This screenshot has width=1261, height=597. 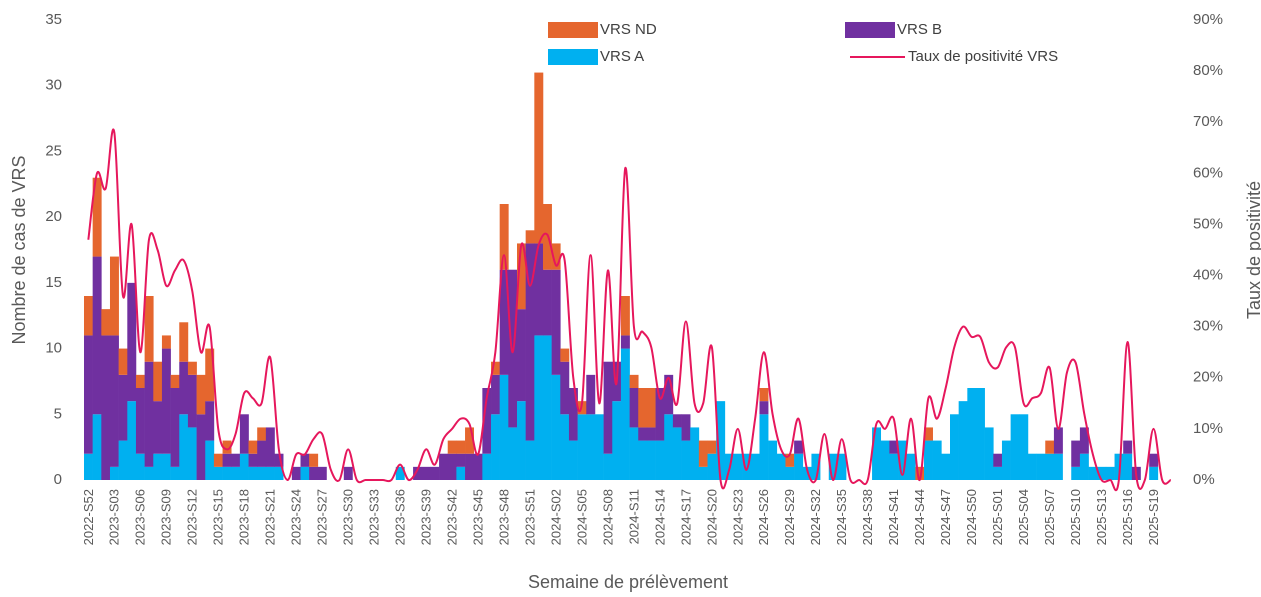 What do you see at coordinates (58, 479) in the screenshot?
I see `y-tick-label: 0` at bounding box center [58, 479].